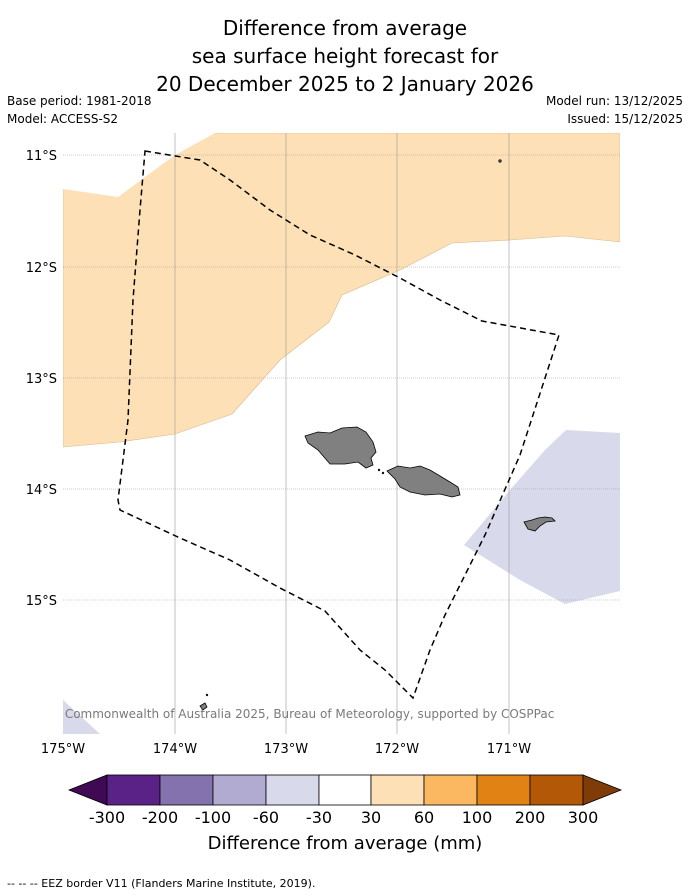 Image resolution: width=690 pixels, height=896 pixels. I want to click on small-island-north, so click(500, 161).